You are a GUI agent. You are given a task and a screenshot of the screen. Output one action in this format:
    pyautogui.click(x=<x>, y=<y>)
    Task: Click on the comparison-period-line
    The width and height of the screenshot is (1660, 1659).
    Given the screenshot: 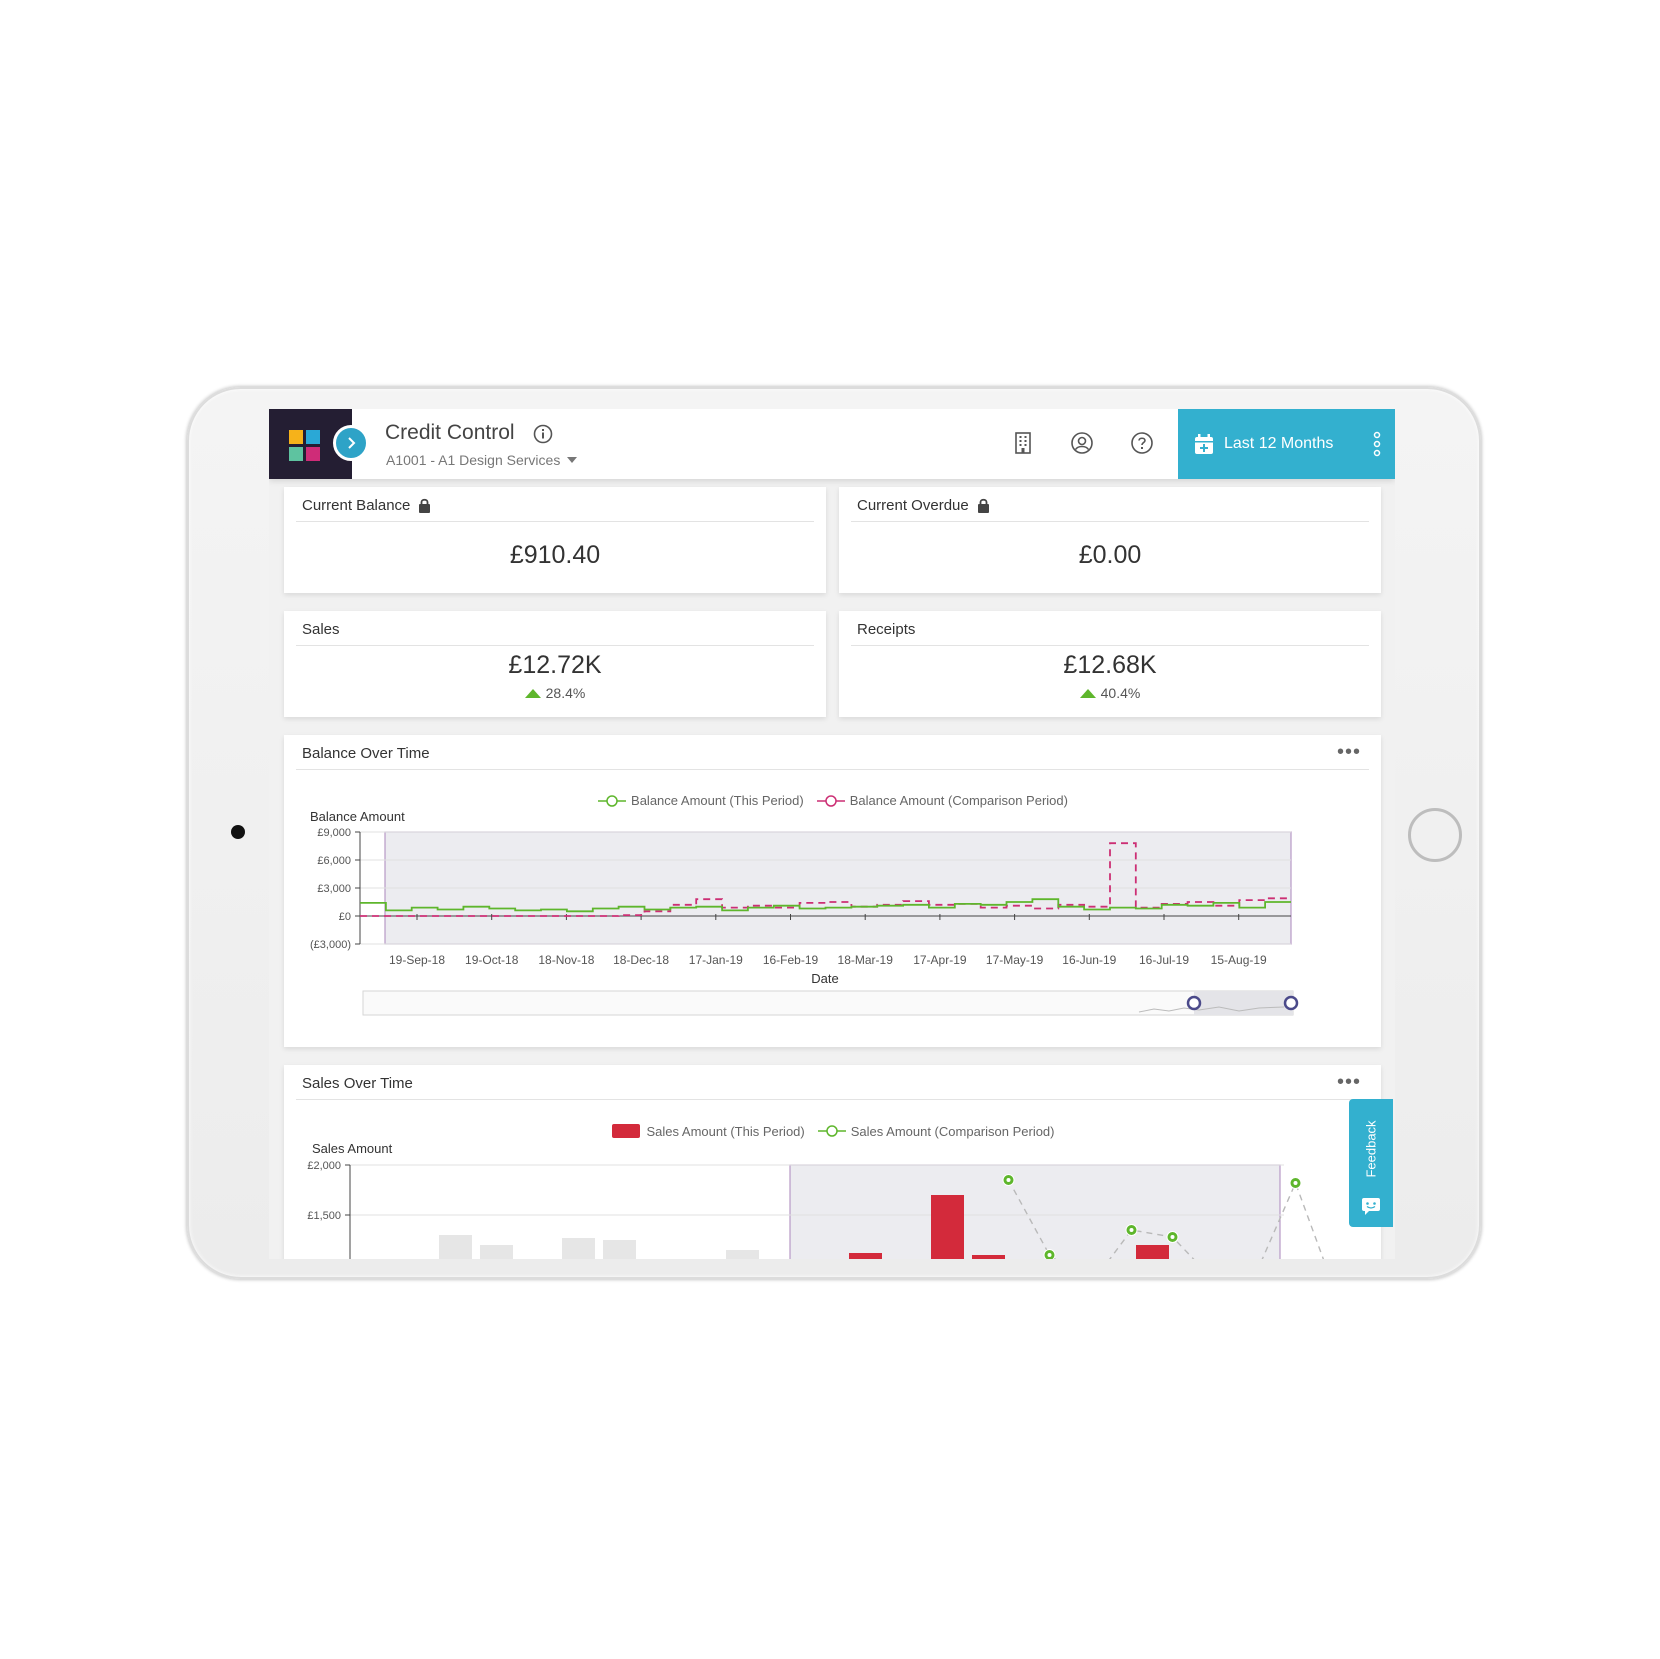 What is the action you would take?
    pyautogui.click(x=825, y=879)
    